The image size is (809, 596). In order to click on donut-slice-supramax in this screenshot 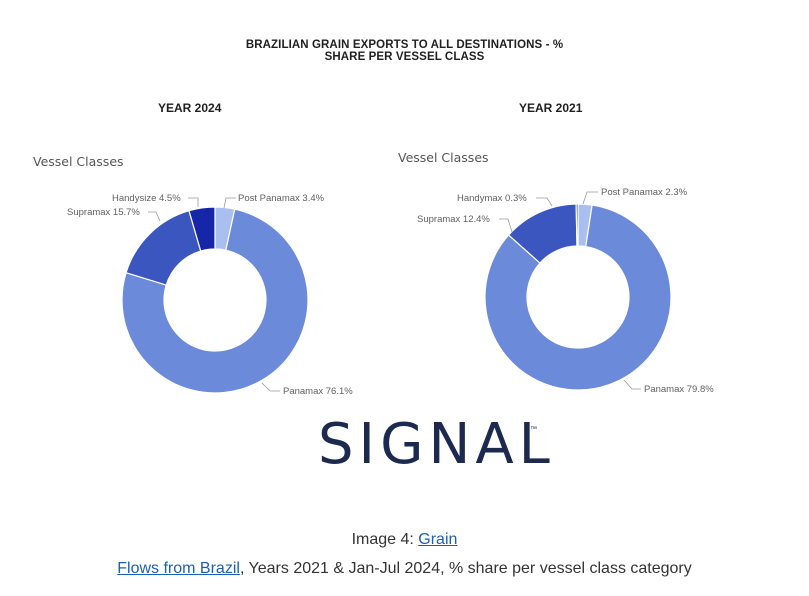, I will do `click(163, 247)`.